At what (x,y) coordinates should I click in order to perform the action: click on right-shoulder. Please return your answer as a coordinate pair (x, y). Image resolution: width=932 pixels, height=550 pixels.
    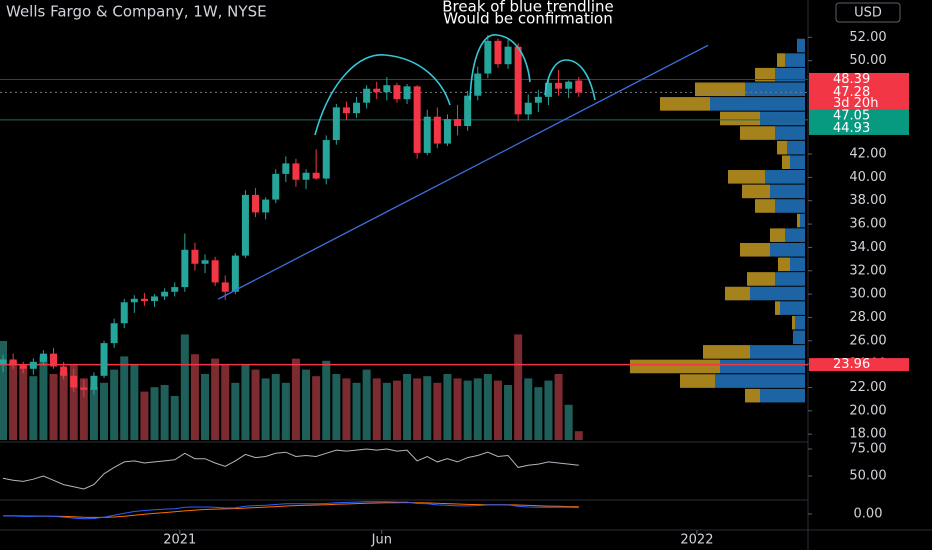
    Looking at the image, I should click on (570, 80).